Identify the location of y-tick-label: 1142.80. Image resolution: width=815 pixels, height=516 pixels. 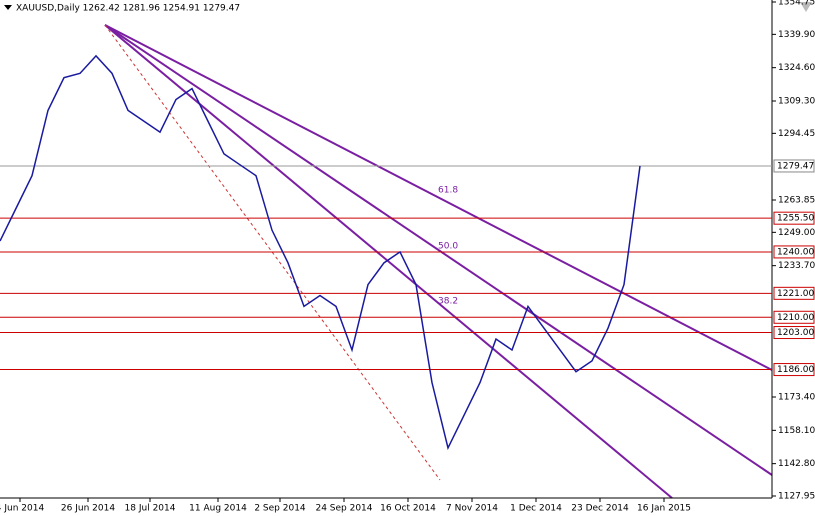
(796, 464).